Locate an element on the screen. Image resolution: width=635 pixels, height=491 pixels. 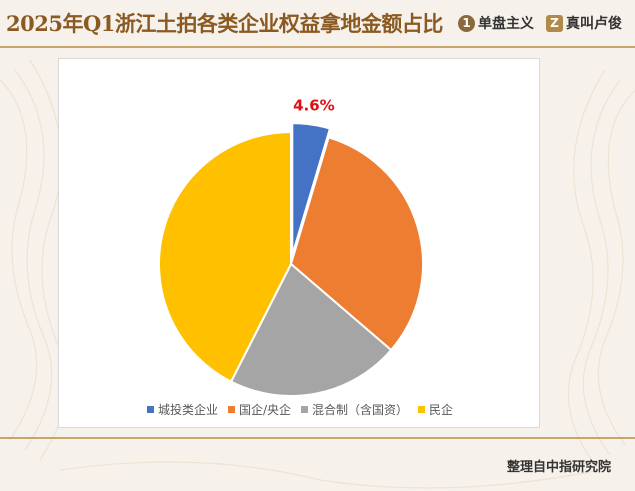
legend-label-1: 城投类企业 is located at coordinates (187, 409).